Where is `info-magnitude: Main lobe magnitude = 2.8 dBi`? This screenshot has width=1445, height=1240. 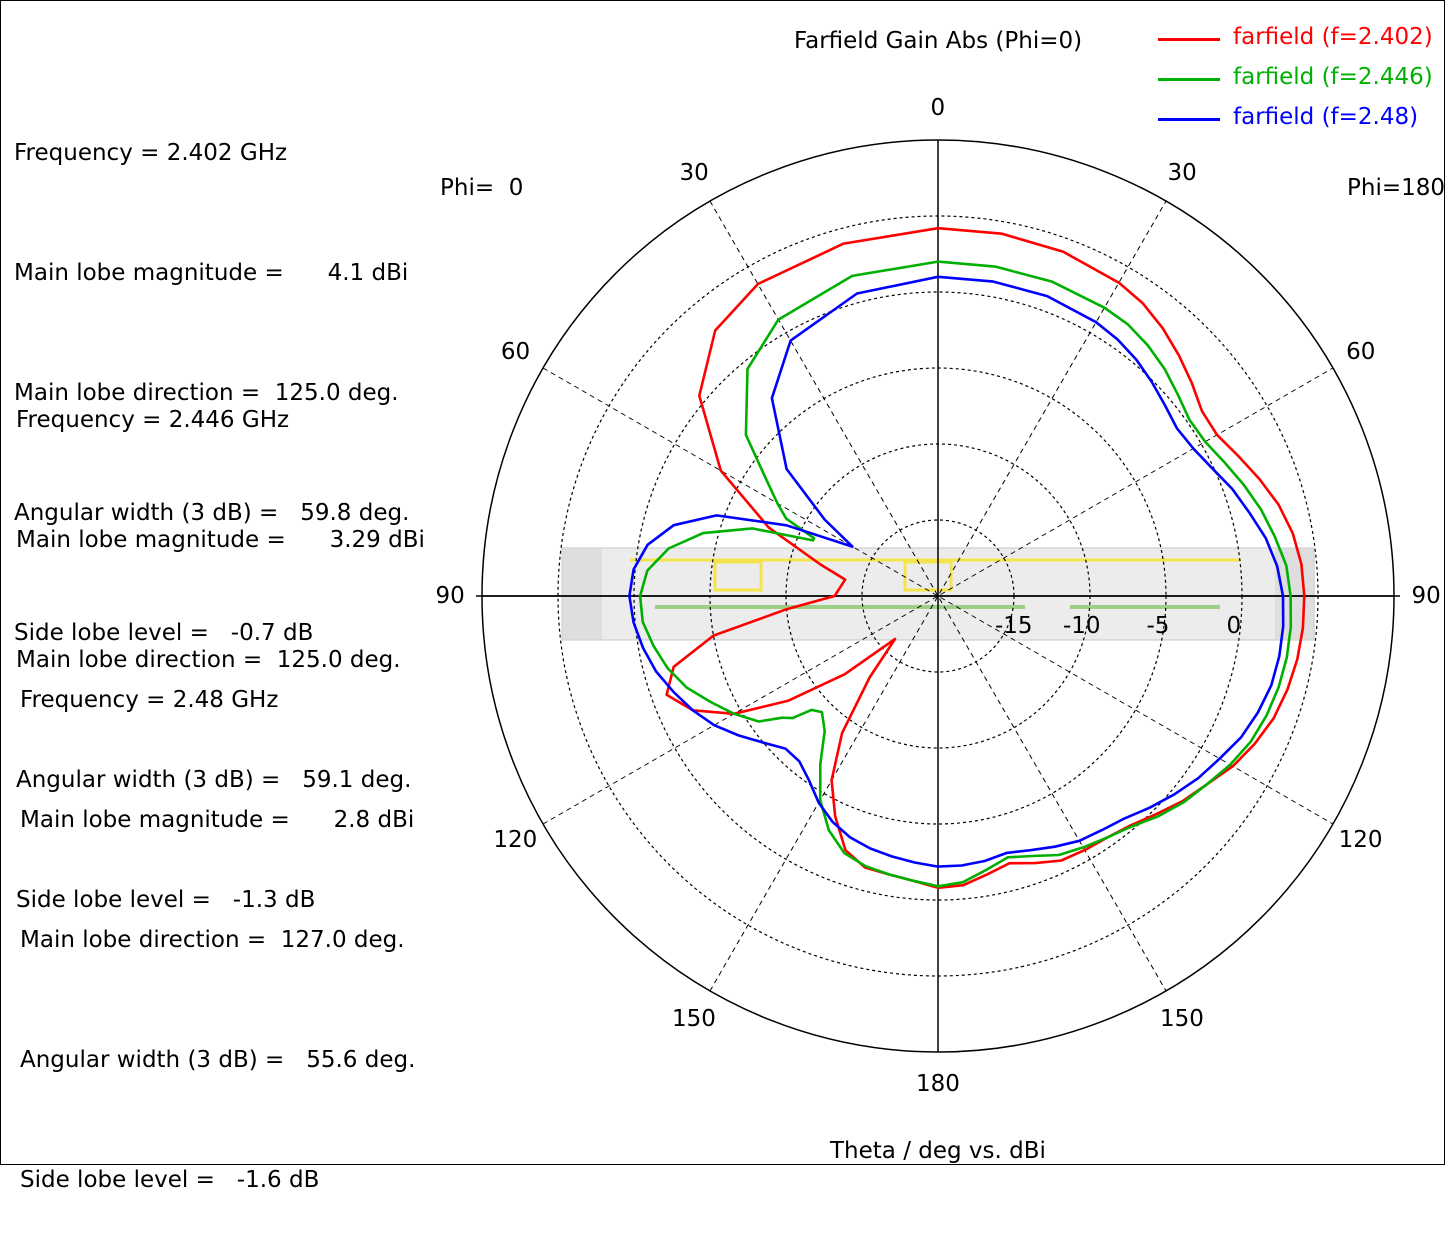
info-magnitude: Main lobe magnitude = 2.8 dBi is located at coordinates (217, 820).